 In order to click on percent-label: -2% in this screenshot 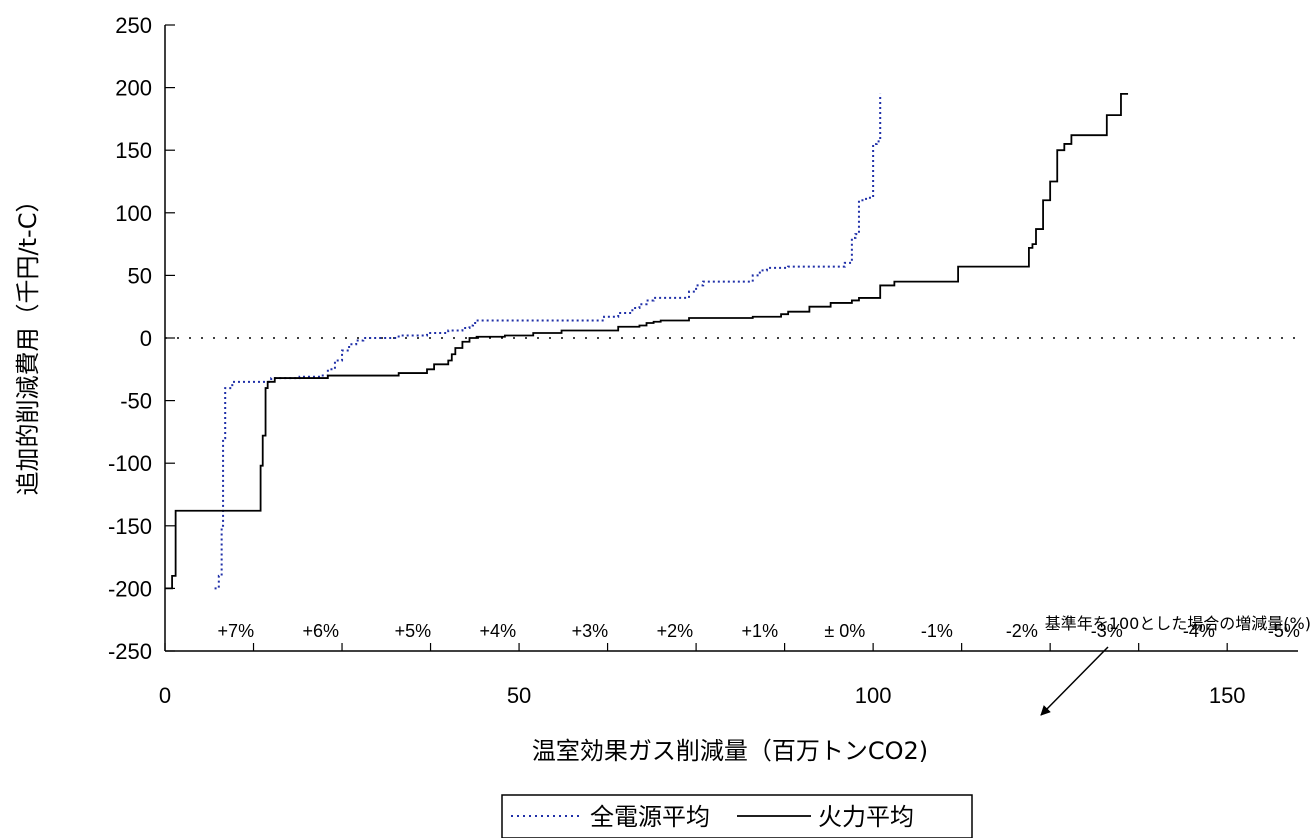, I will do `click(1022, 631)`.